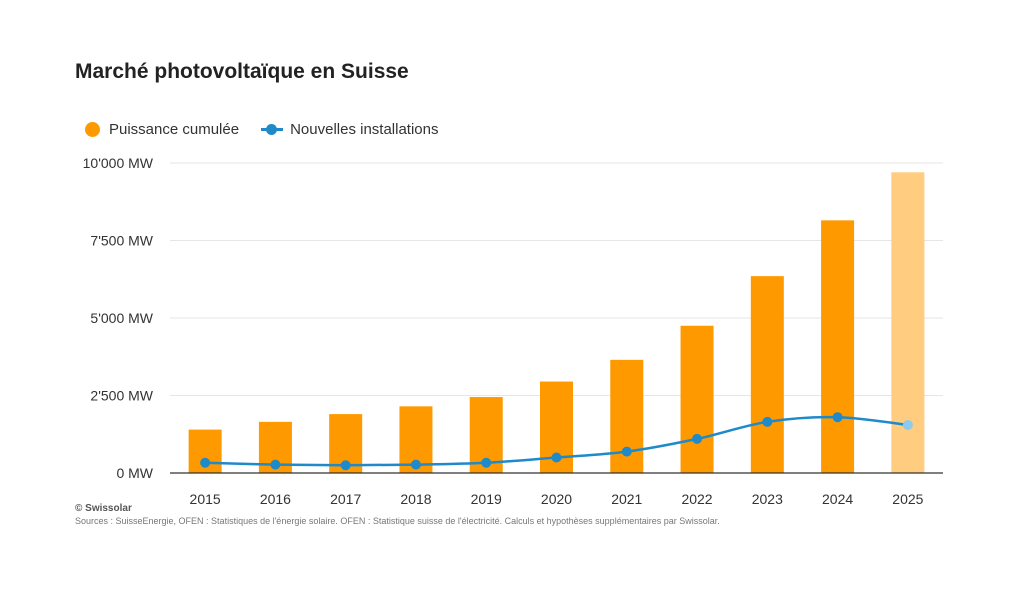 This screenshot has height=591, width=1024. What do you see at coordinates (205, 499) in the screenshot?
I see `x-tick-label: 2015` at bounding box center [205, 499].